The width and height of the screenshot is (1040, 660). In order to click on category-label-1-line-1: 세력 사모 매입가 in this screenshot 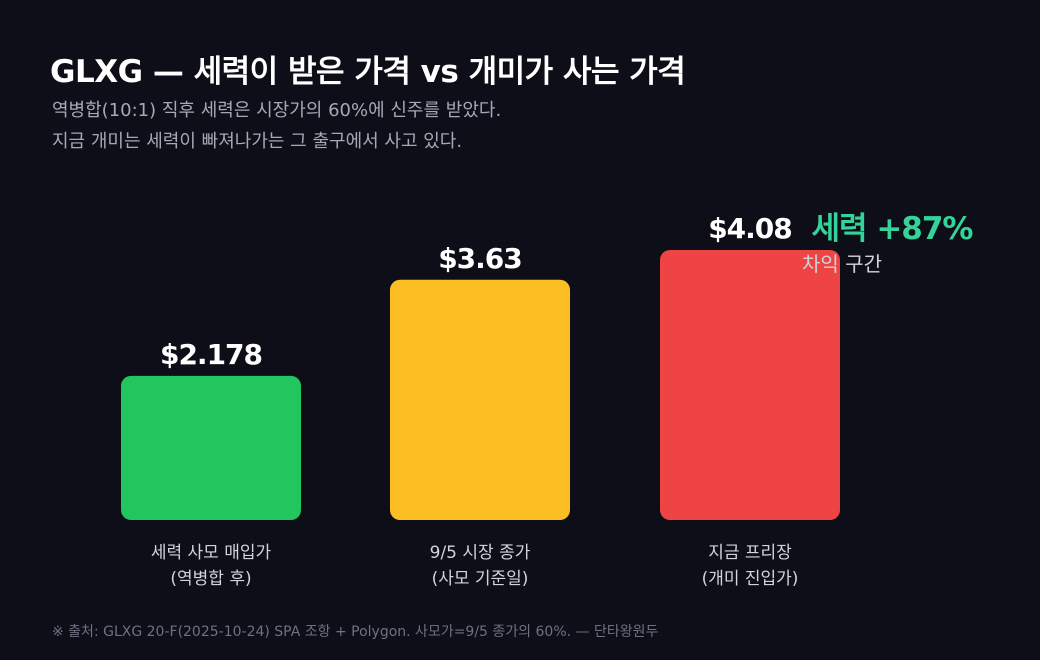, I will do `click(211, 553)`.